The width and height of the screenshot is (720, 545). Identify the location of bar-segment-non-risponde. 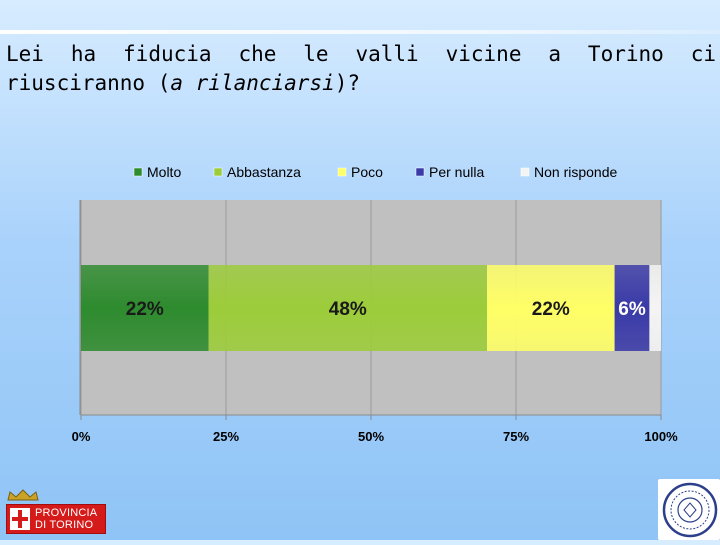
(655, 308).